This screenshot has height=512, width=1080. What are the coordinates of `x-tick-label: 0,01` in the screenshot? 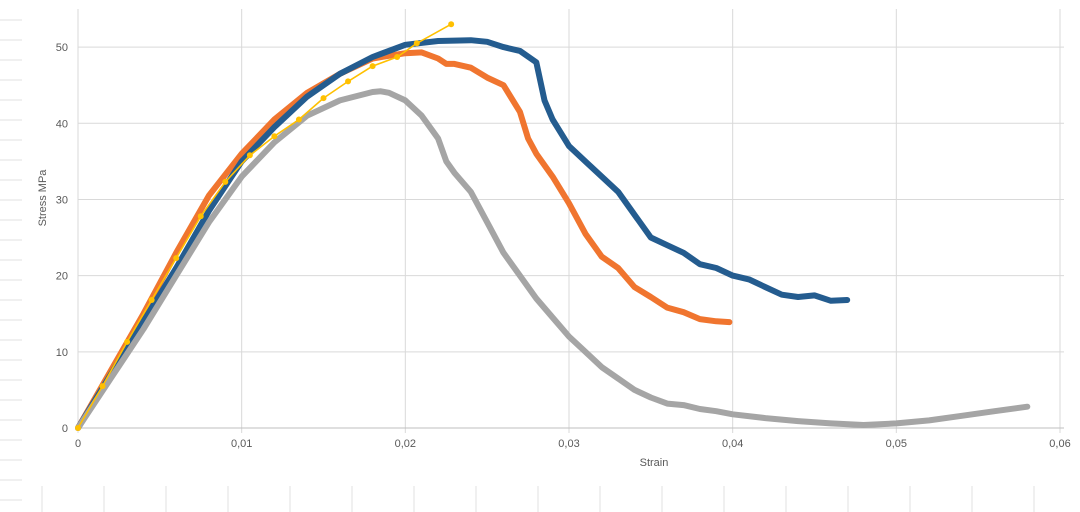 It's located at (241, 444).